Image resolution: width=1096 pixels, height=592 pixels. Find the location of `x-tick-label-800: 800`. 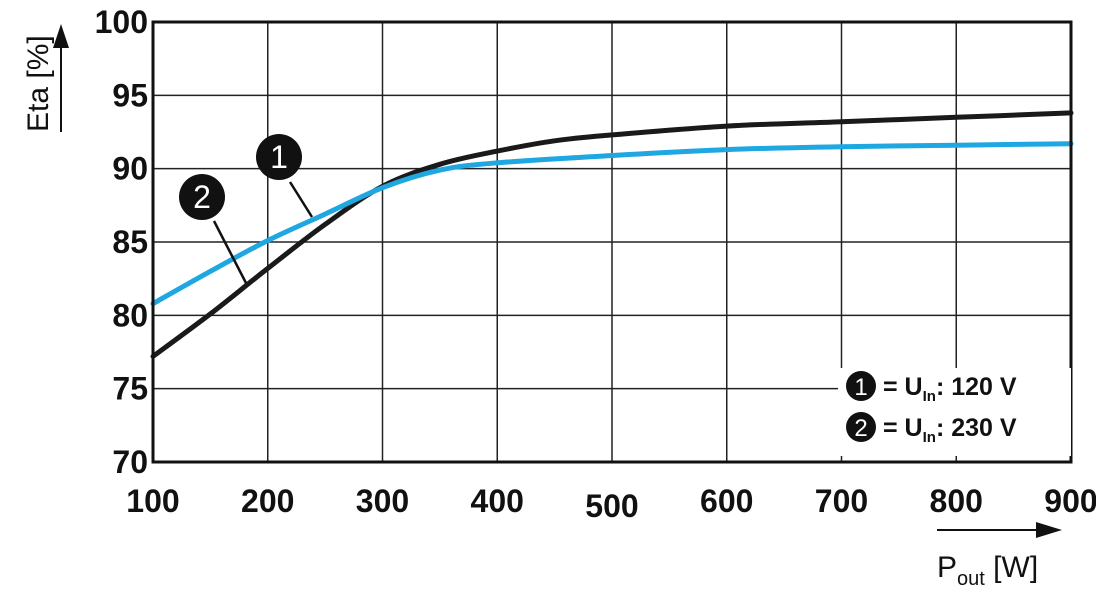

x-tick-label-800: 800 is located at coordinates (956, 501).